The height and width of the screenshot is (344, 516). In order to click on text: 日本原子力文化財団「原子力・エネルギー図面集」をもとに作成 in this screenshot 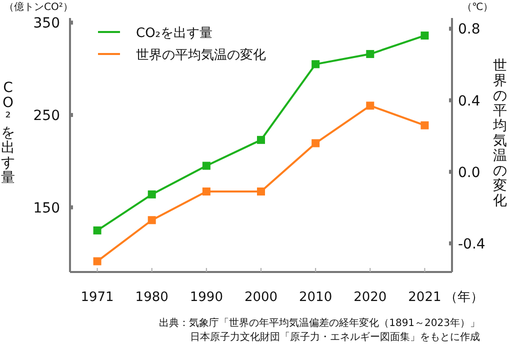, I will do `click(335, 337)`.